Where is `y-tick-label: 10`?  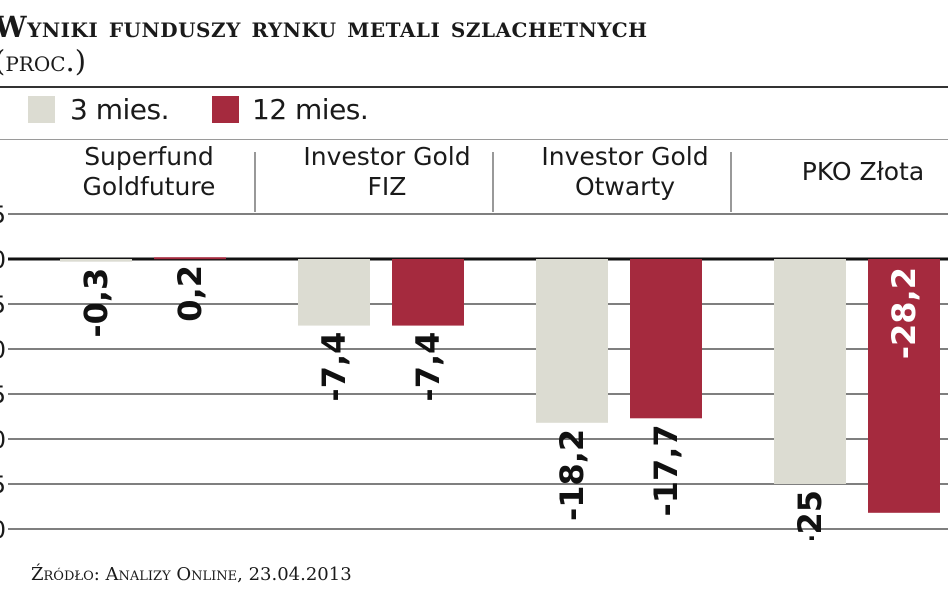 y-tick-label: 10 is located at coordinates (3, 350).